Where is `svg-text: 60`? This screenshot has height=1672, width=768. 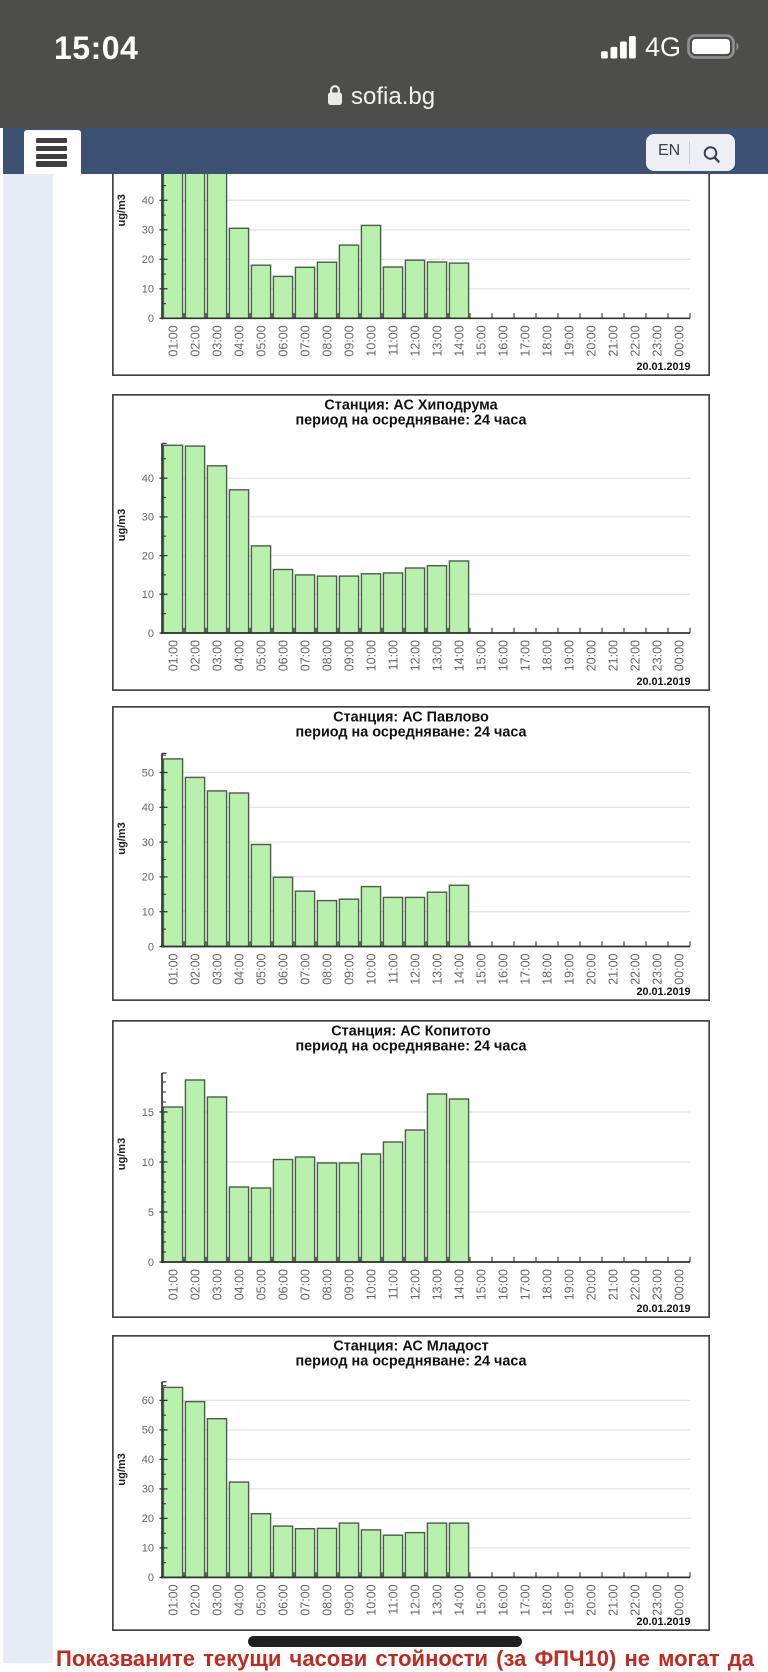
svg-text: 60 is located at coordinates (148, 1401).